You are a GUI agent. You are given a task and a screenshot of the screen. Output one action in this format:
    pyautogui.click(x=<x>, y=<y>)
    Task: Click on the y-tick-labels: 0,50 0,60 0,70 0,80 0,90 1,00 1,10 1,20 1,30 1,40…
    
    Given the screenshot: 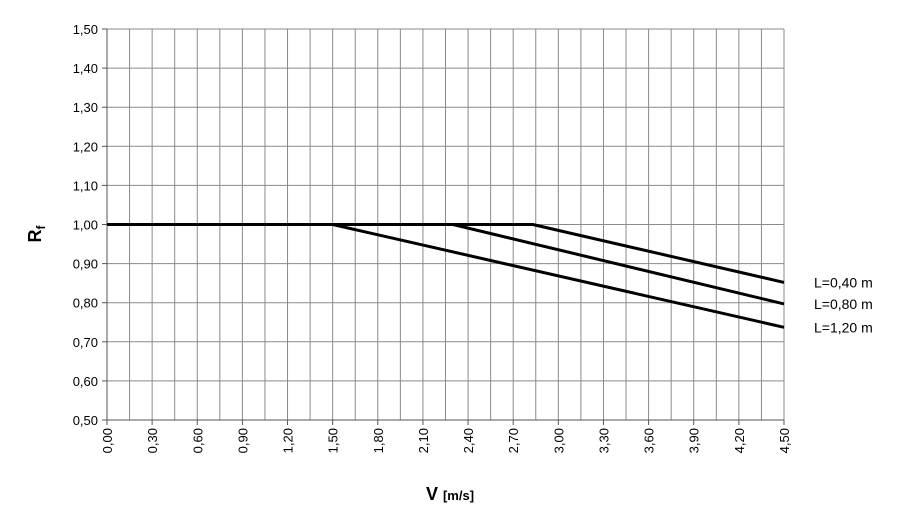 What is the action you would take?
    pyautogui.click(x=90, y=225)
    